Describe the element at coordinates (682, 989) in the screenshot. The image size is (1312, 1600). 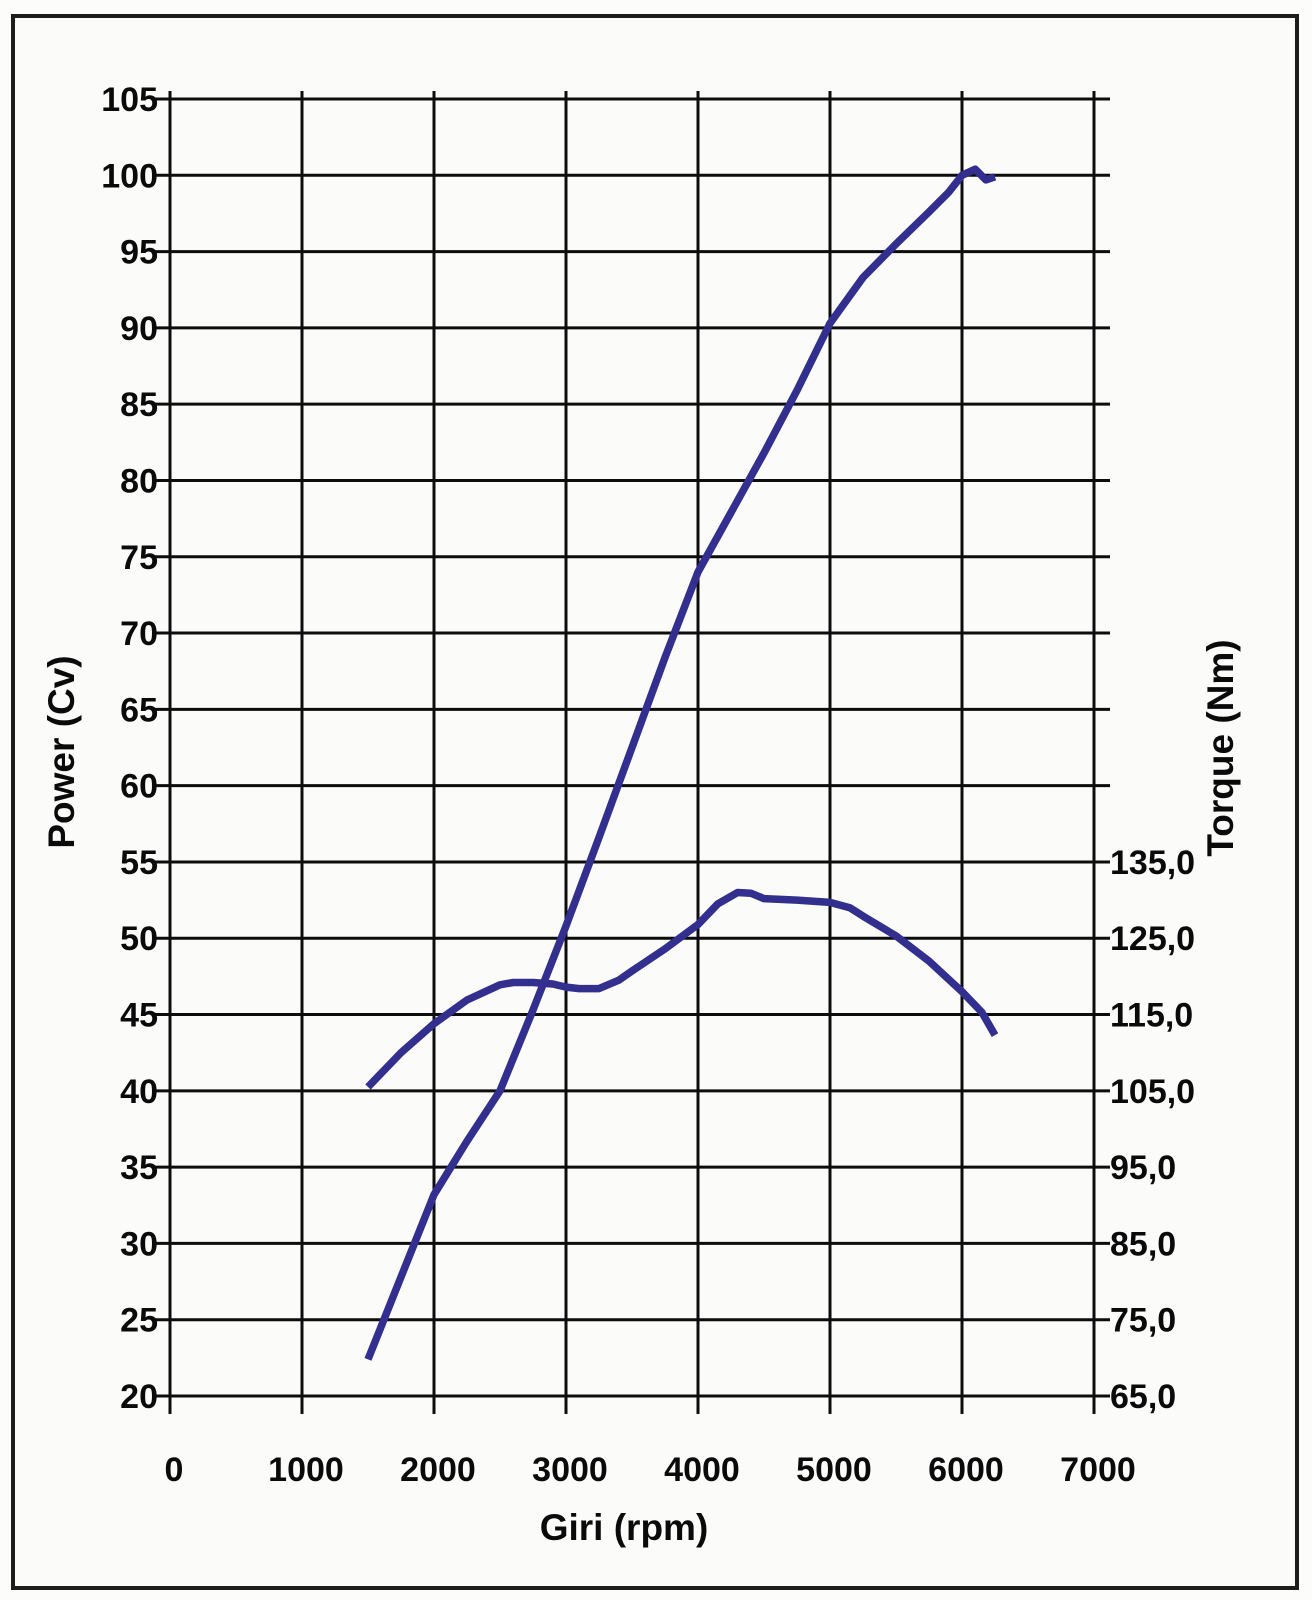
I see `torque-curve` at that location.